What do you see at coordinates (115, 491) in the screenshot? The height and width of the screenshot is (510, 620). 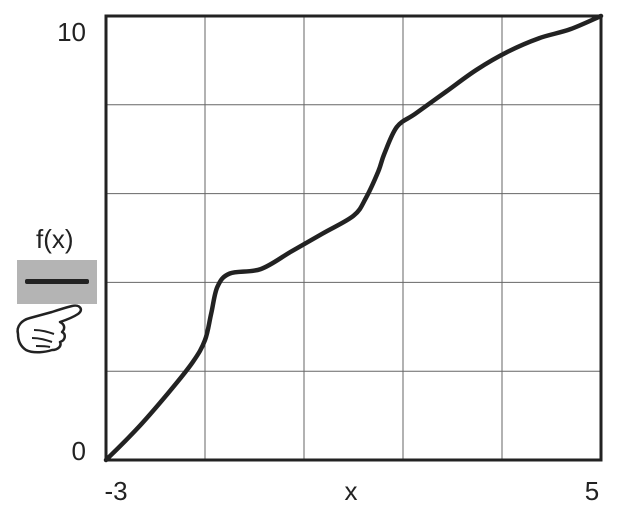 I see `x-tick-label-min: -3` at bounding box center [115, 491].